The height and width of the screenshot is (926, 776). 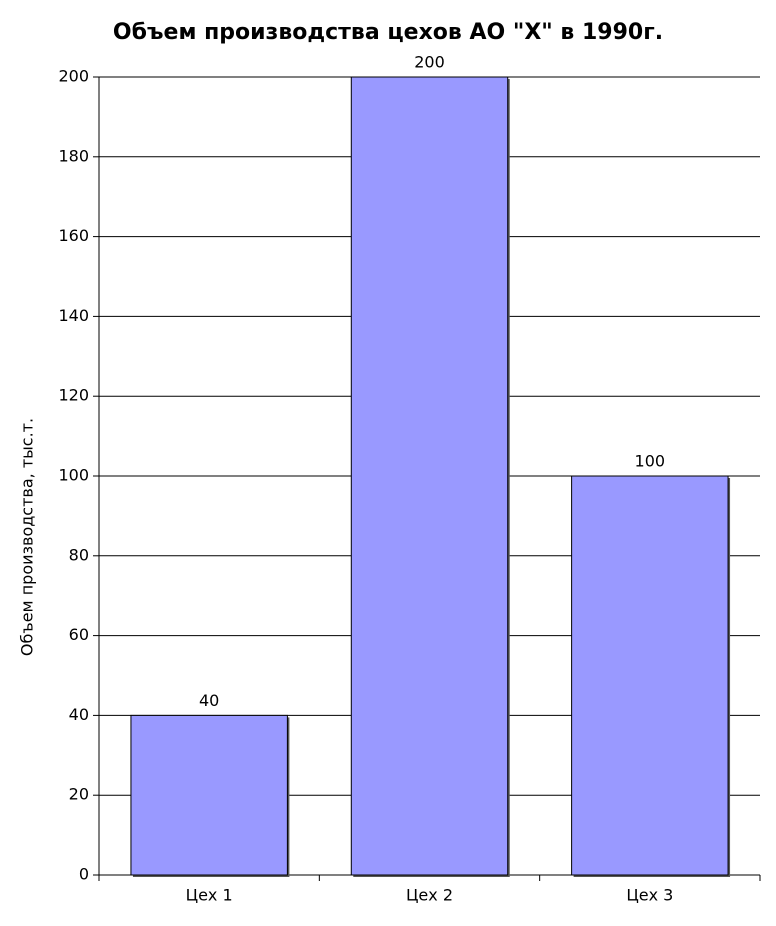 I want to click on x-tick-label: Цех 3, so click(x=649, y=895).